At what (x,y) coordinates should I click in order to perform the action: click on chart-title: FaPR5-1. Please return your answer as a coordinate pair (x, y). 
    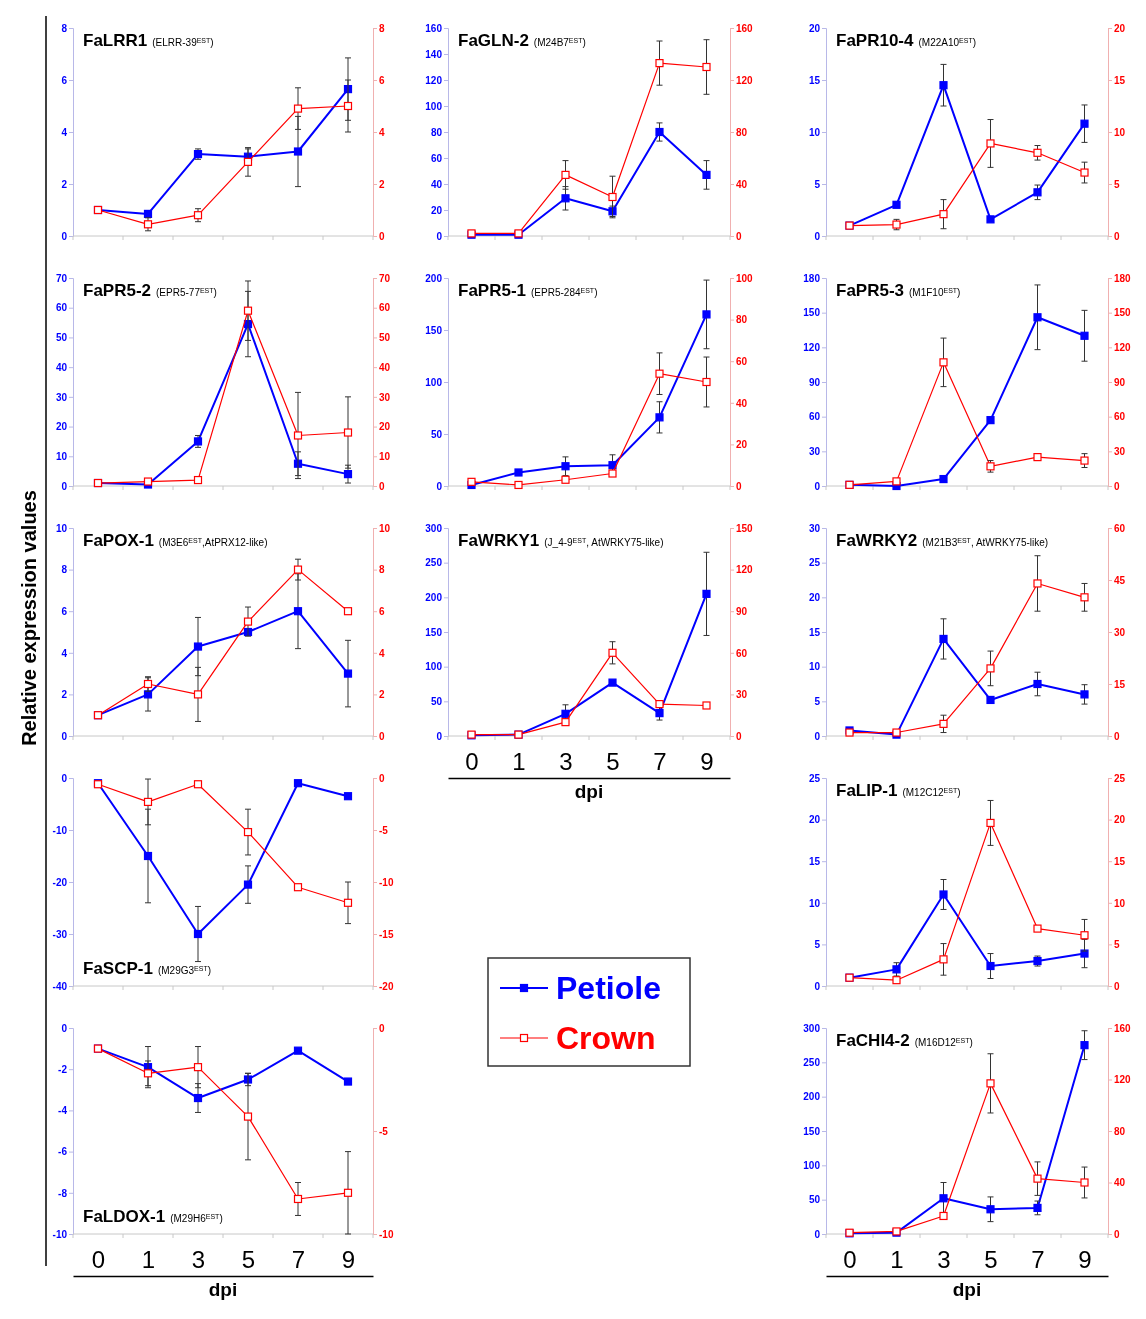
    Looking at the image, I should click on (492, 290).